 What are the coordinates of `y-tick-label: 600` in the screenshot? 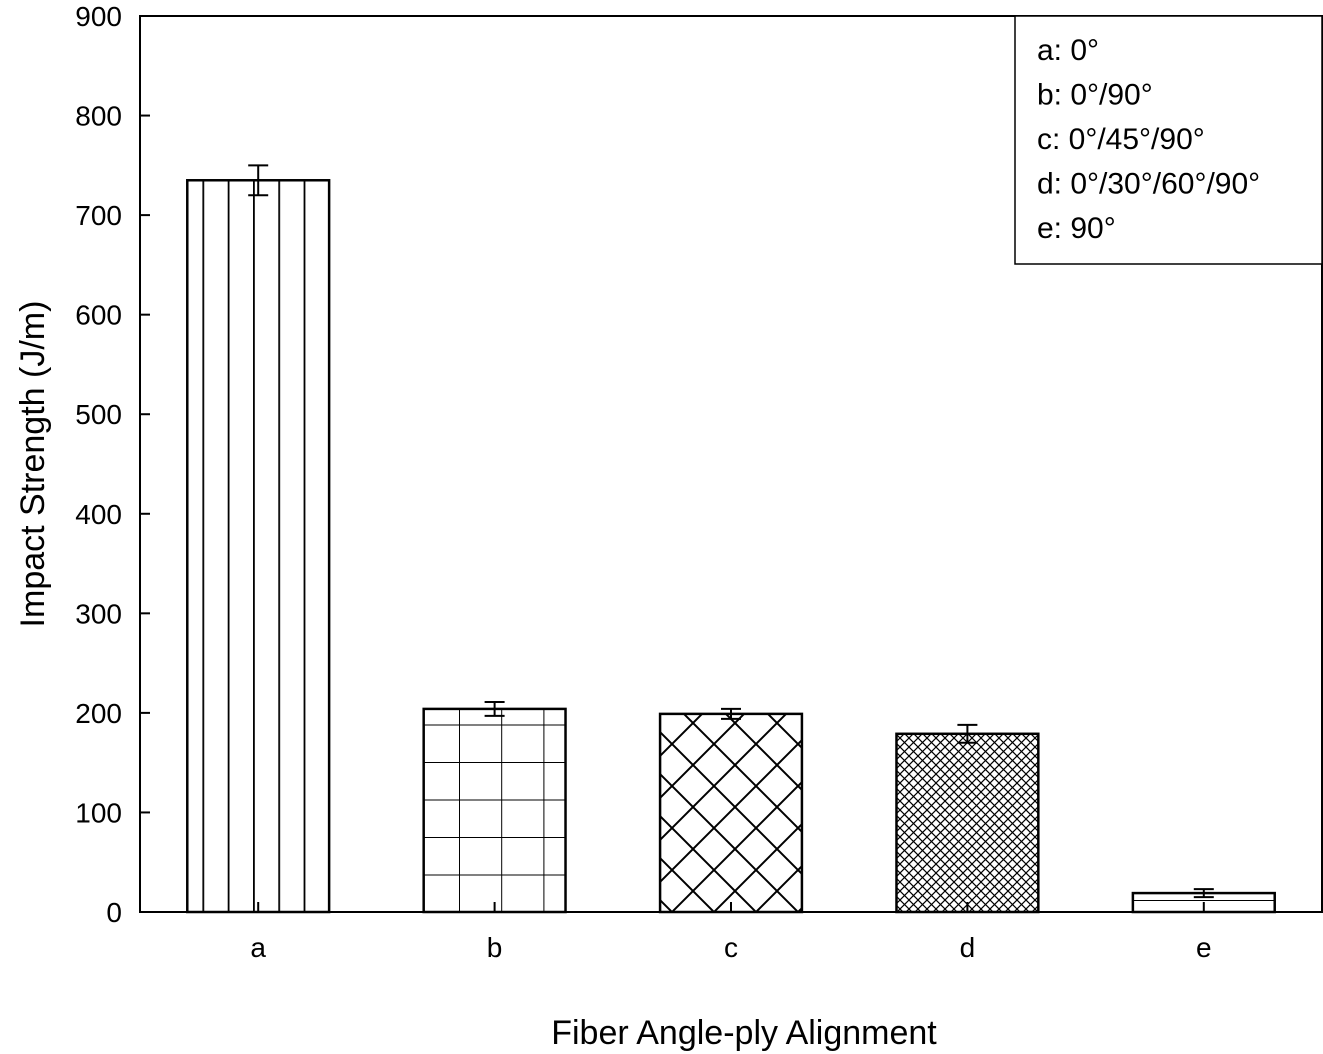 It's located at (98, 315).